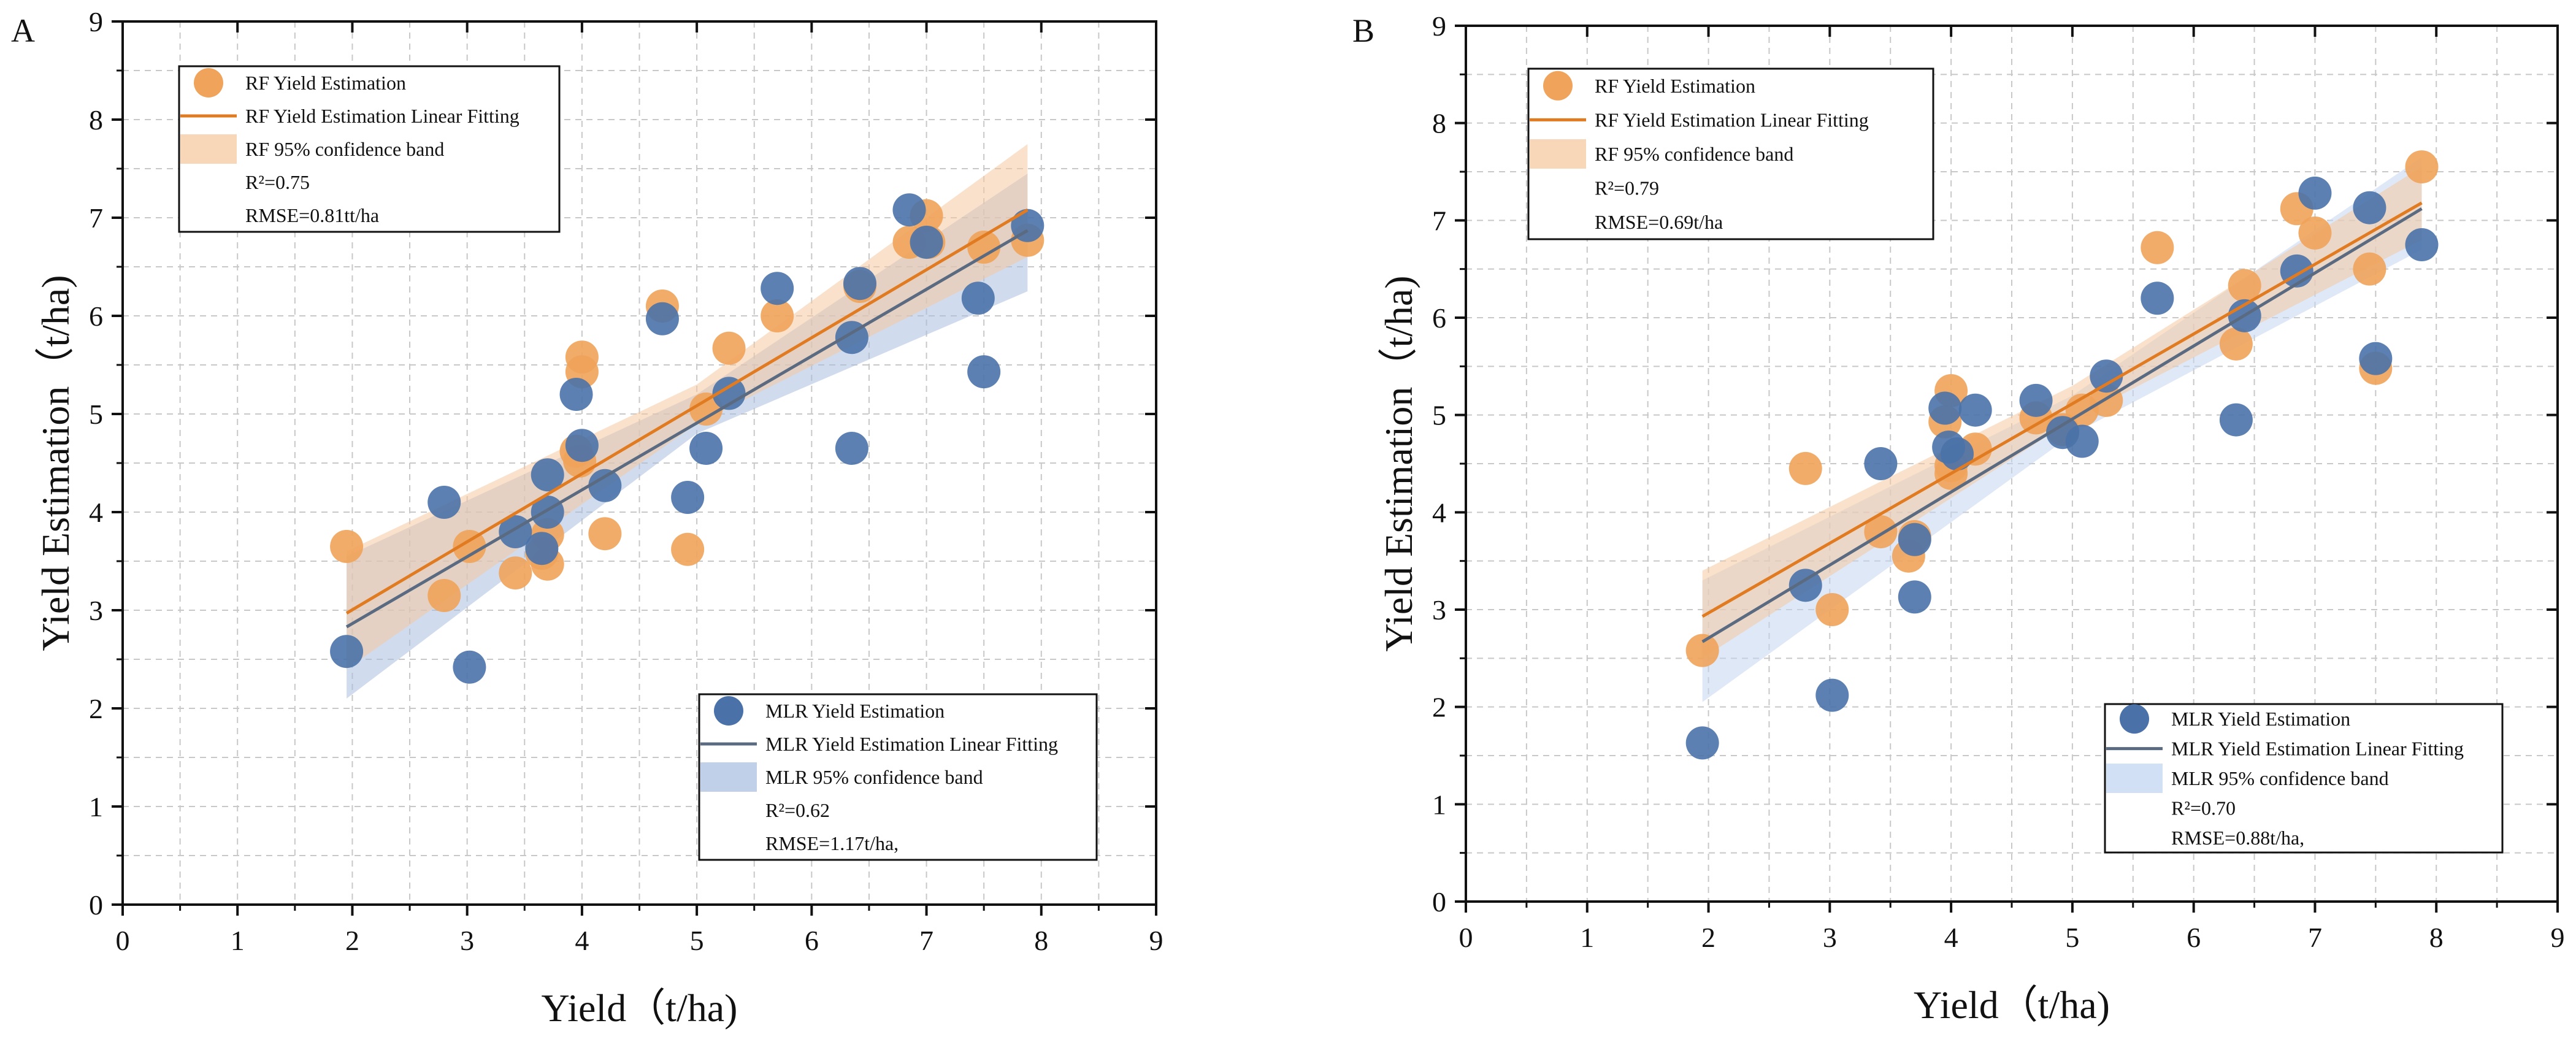 The image size is (2576, 1042). What do you see at coordinates (1439, 26) in the screenshot?
I see `y-tick-label: 9` at bounding box center [1439, 26].